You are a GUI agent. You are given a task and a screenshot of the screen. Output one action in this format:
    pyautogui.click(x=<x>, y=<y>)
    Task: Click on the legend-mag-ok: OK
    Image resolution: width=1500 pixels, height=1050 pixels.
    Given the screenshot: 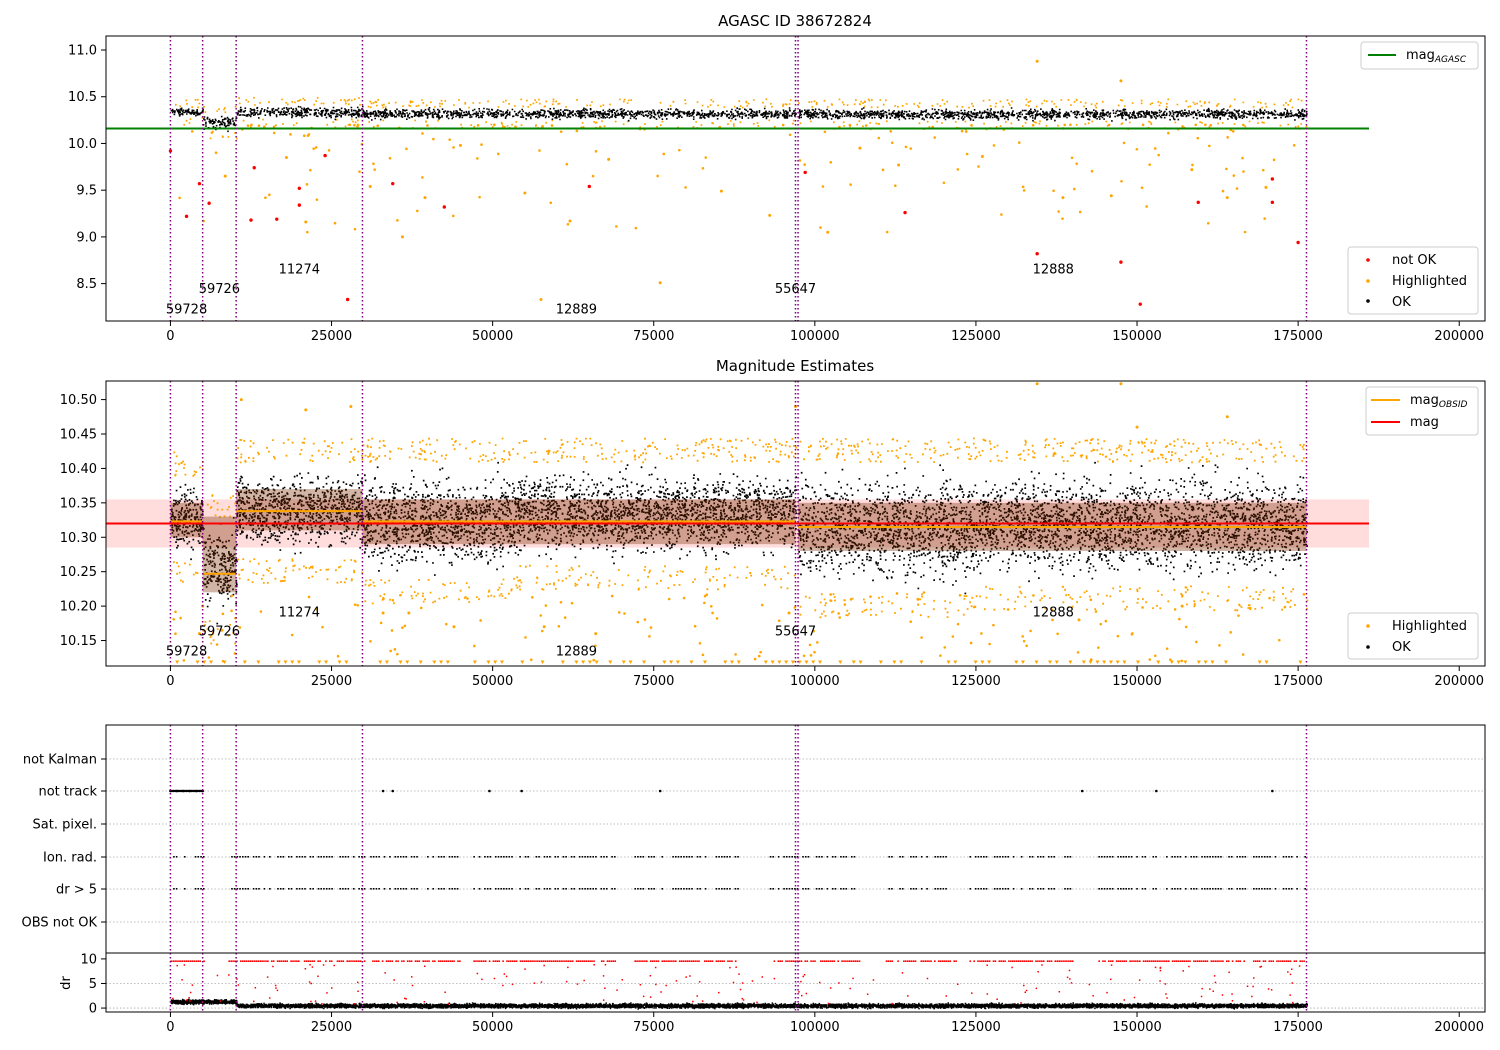 What is the action you would take?
    pyautogui.click(x=1401, y=647)
    